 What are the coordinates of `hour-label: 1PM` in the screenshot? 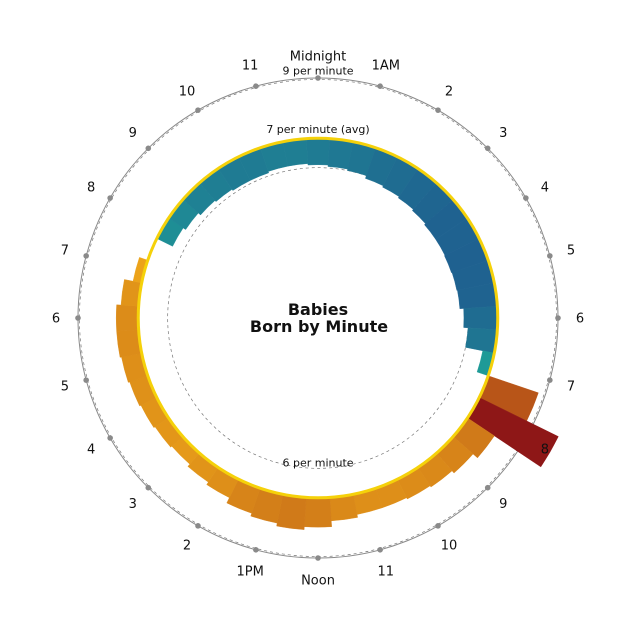 It's located at (250, 572).